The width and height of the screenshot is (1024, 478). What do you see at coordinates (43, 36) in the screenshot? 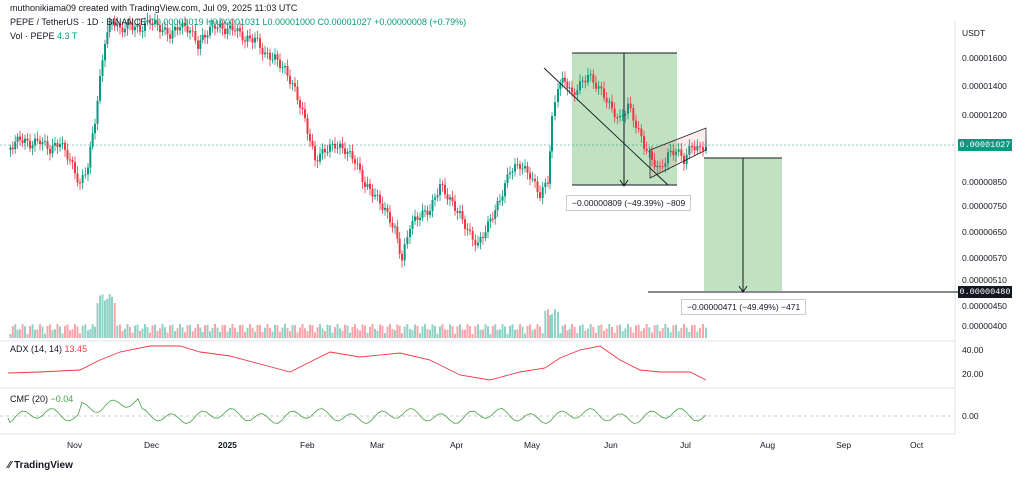
I see `volume-legend: Vol · PEPE 4.3 T` at bounding box center [43, 36].